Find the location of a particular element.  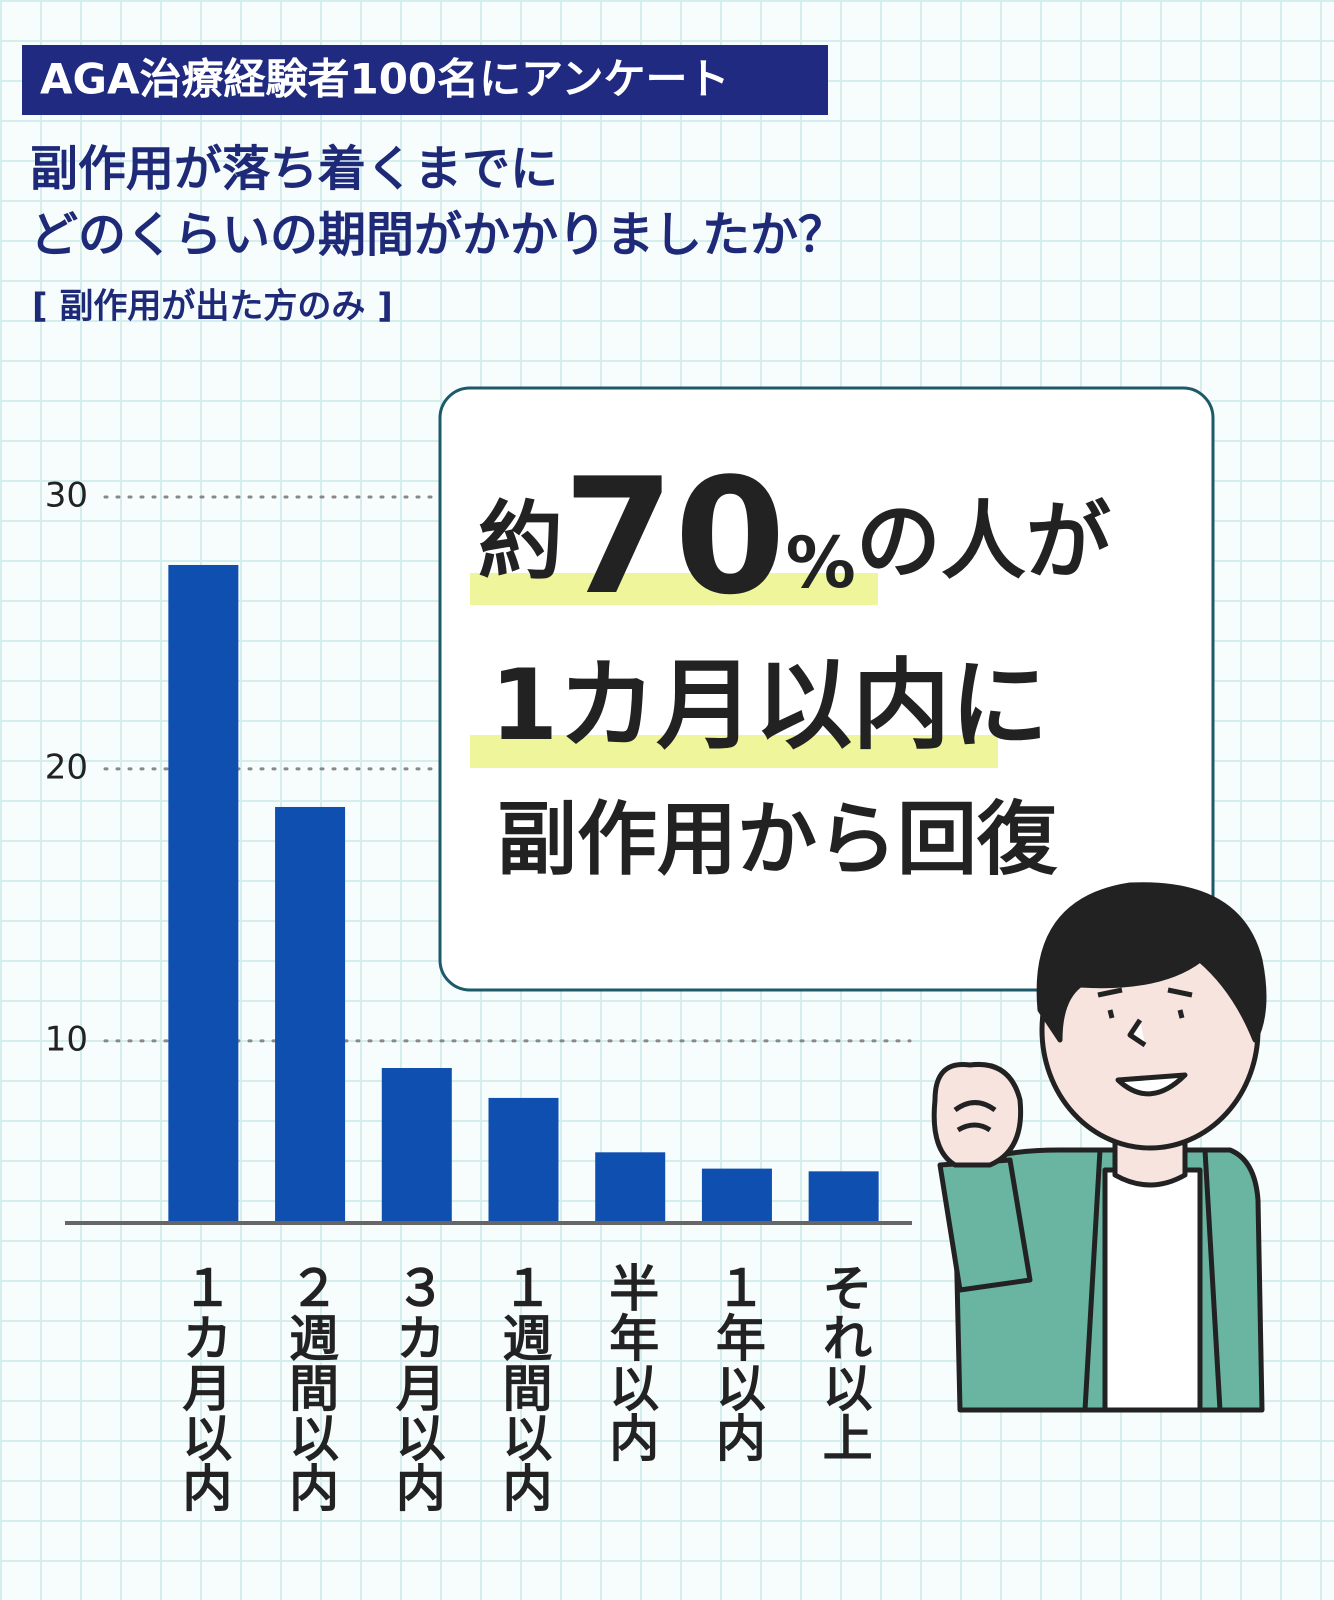

callout-unit: % is located at coordinates (821, 563).